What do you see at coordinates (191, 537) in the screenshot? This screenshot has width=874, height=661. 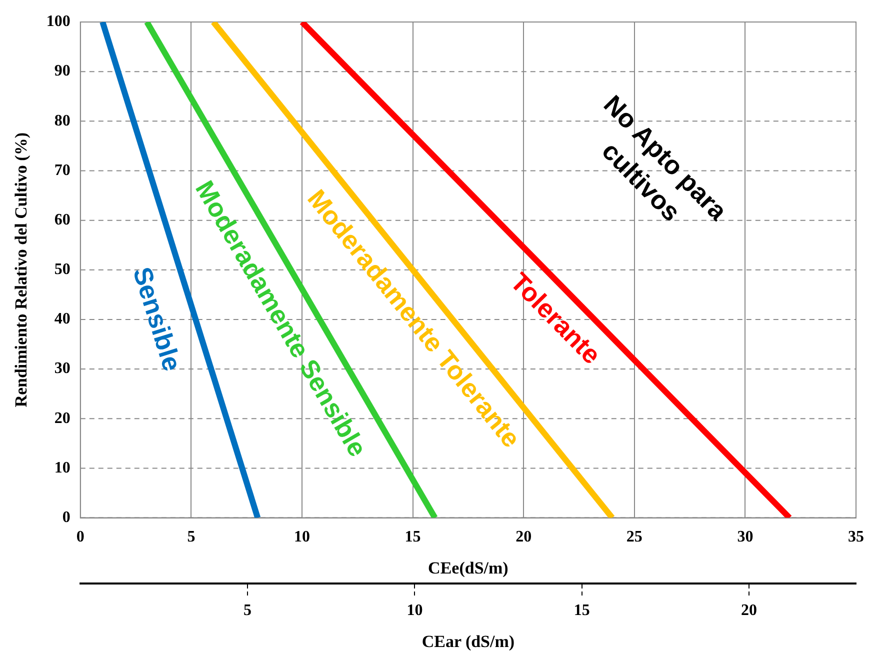 I see `x-tick-label: 5` at bounding box center [191, 537].